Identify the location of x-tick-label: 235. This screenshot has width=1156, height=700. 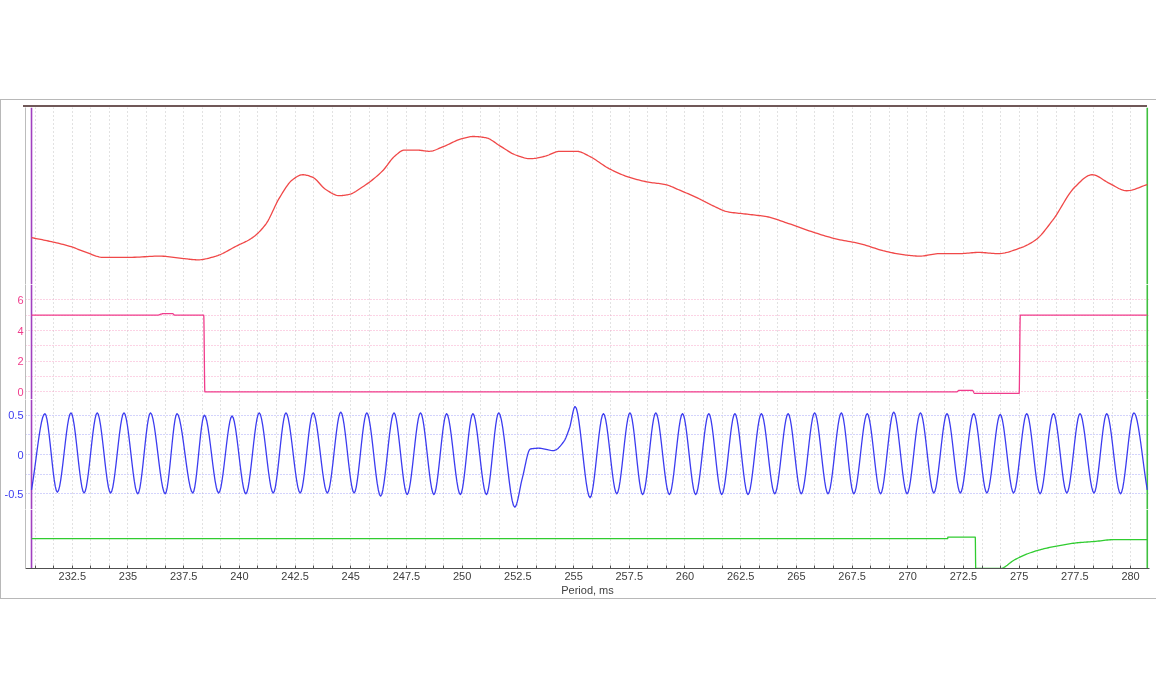
(128, 575).